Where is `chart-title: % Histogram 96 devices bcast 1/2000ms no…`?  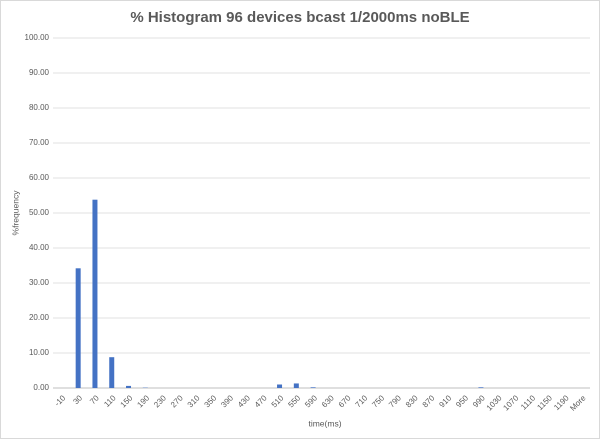
chart-title: % Histogram 96 devices bcast 1/2000ms no… is located at coordinates (299, 17).